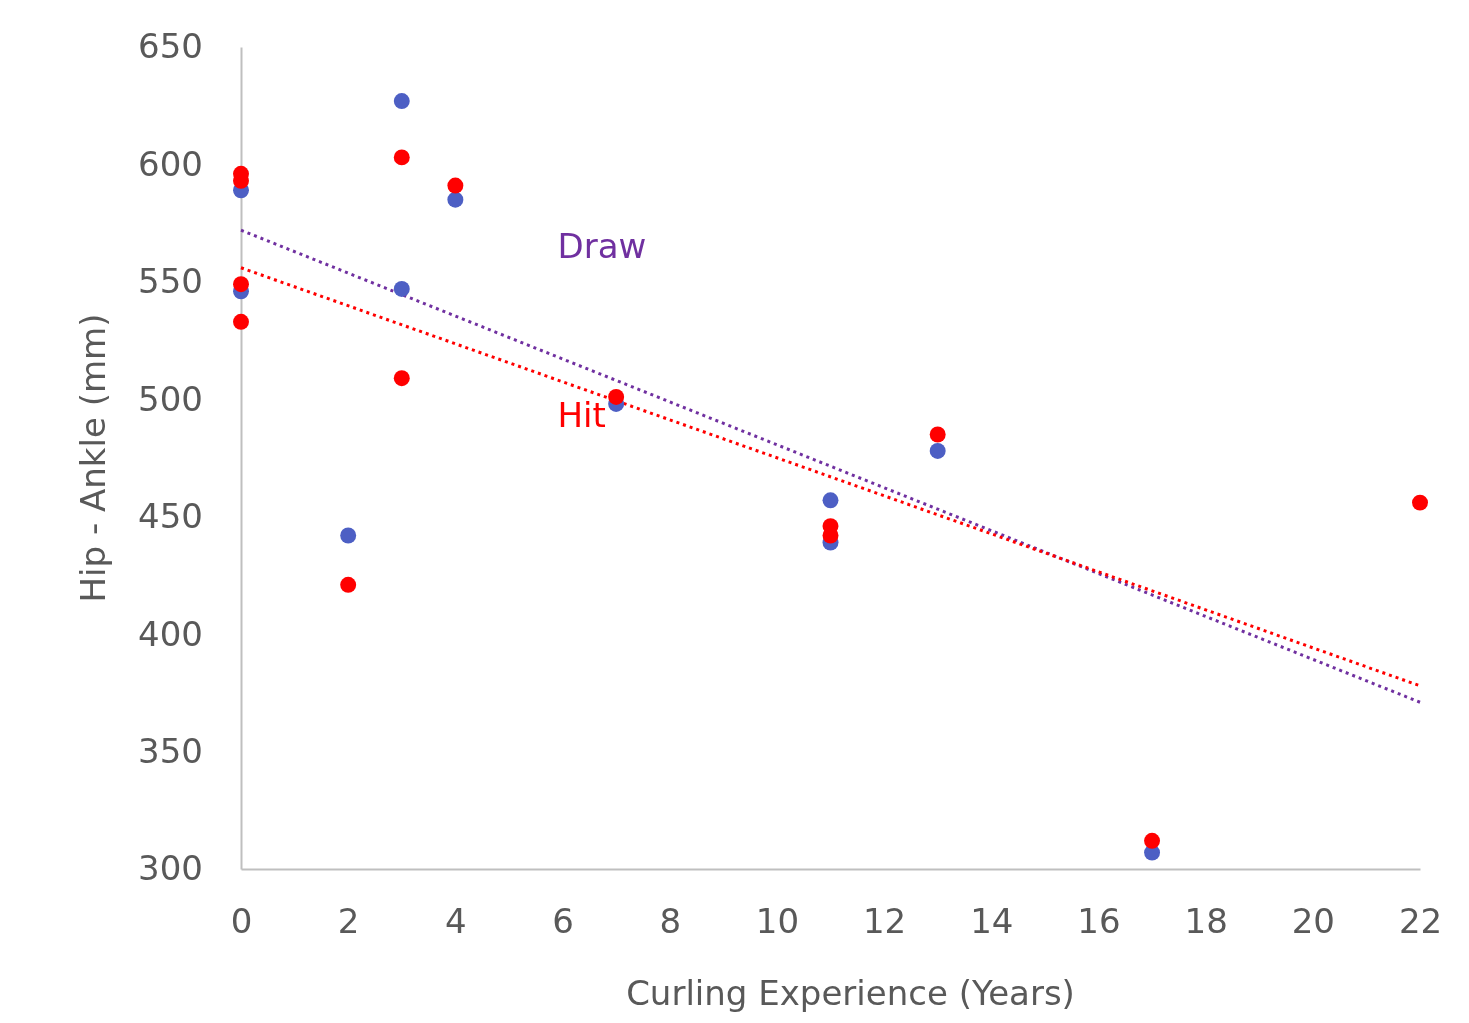  I want to click on x-tick-label: 20, so click(1313, 921).